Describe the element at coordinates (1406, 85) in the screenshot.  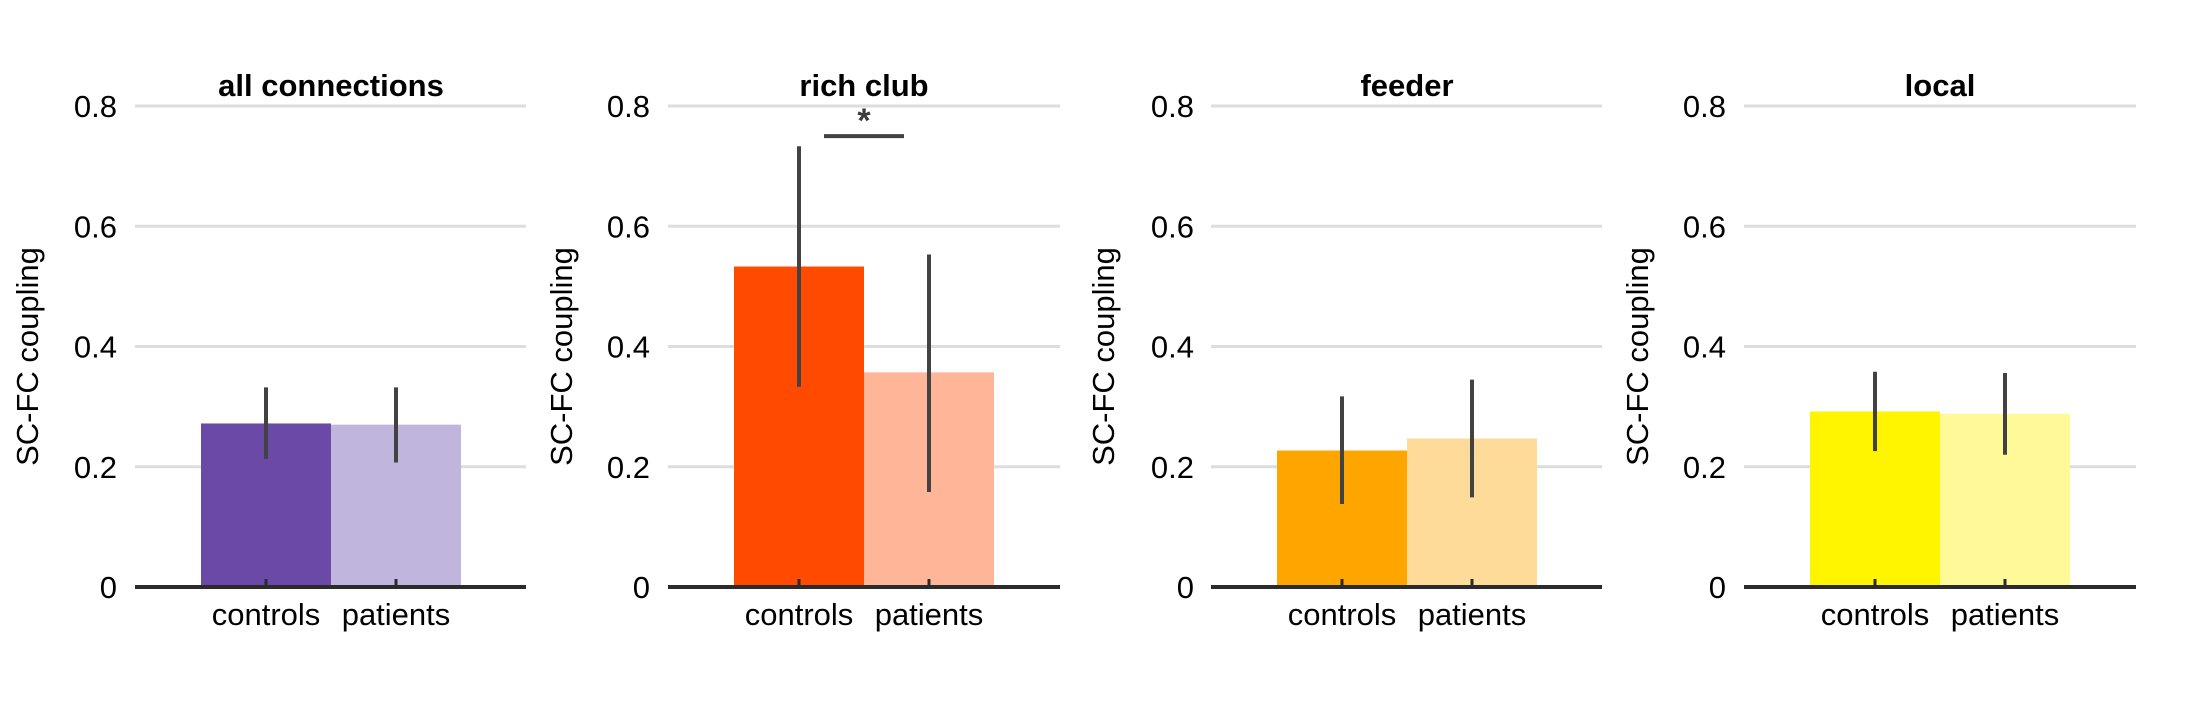
I see `panel-title: feeder` at that location.